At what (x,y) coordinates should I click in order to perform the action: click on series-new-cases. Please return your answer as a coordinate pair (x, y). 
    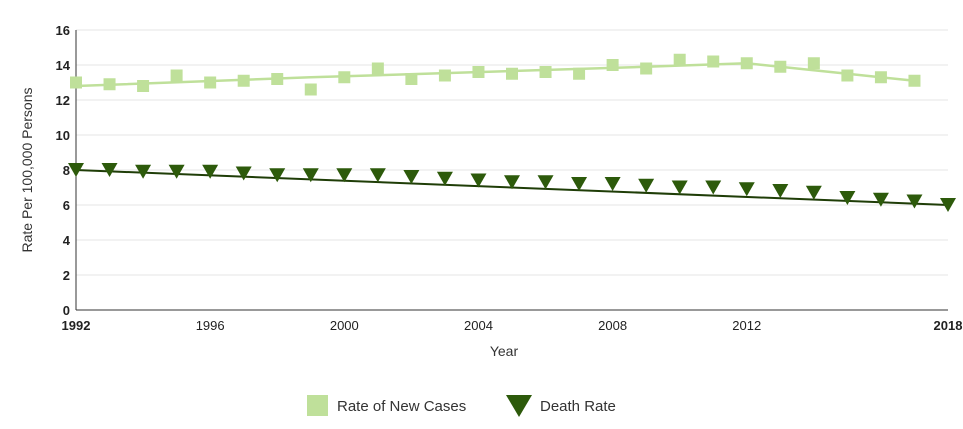
    Looking at the image, I should click on (495, 74).